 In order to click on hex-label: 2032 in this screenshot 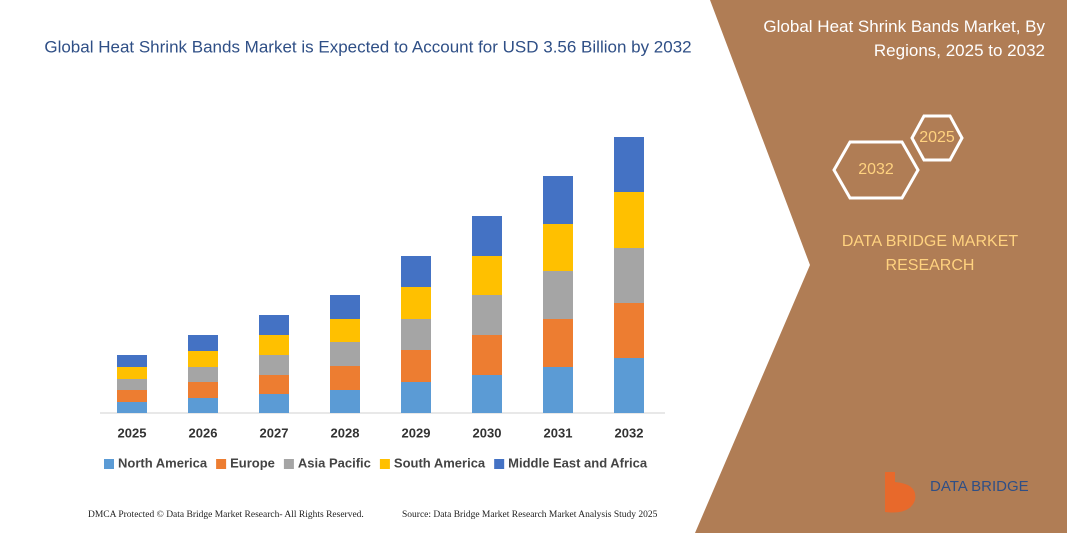, I will do `click(876, 169)`.